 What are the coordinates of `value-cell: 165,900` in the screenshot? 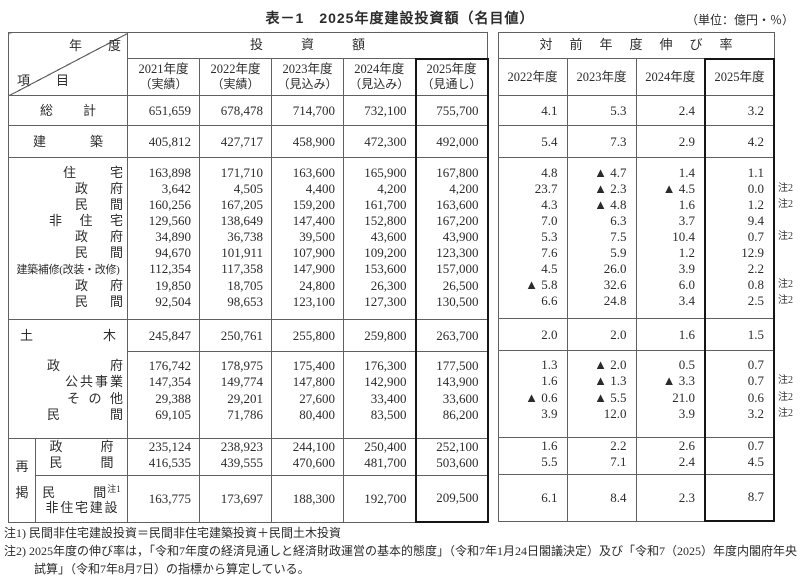 It's located at (379, 169).